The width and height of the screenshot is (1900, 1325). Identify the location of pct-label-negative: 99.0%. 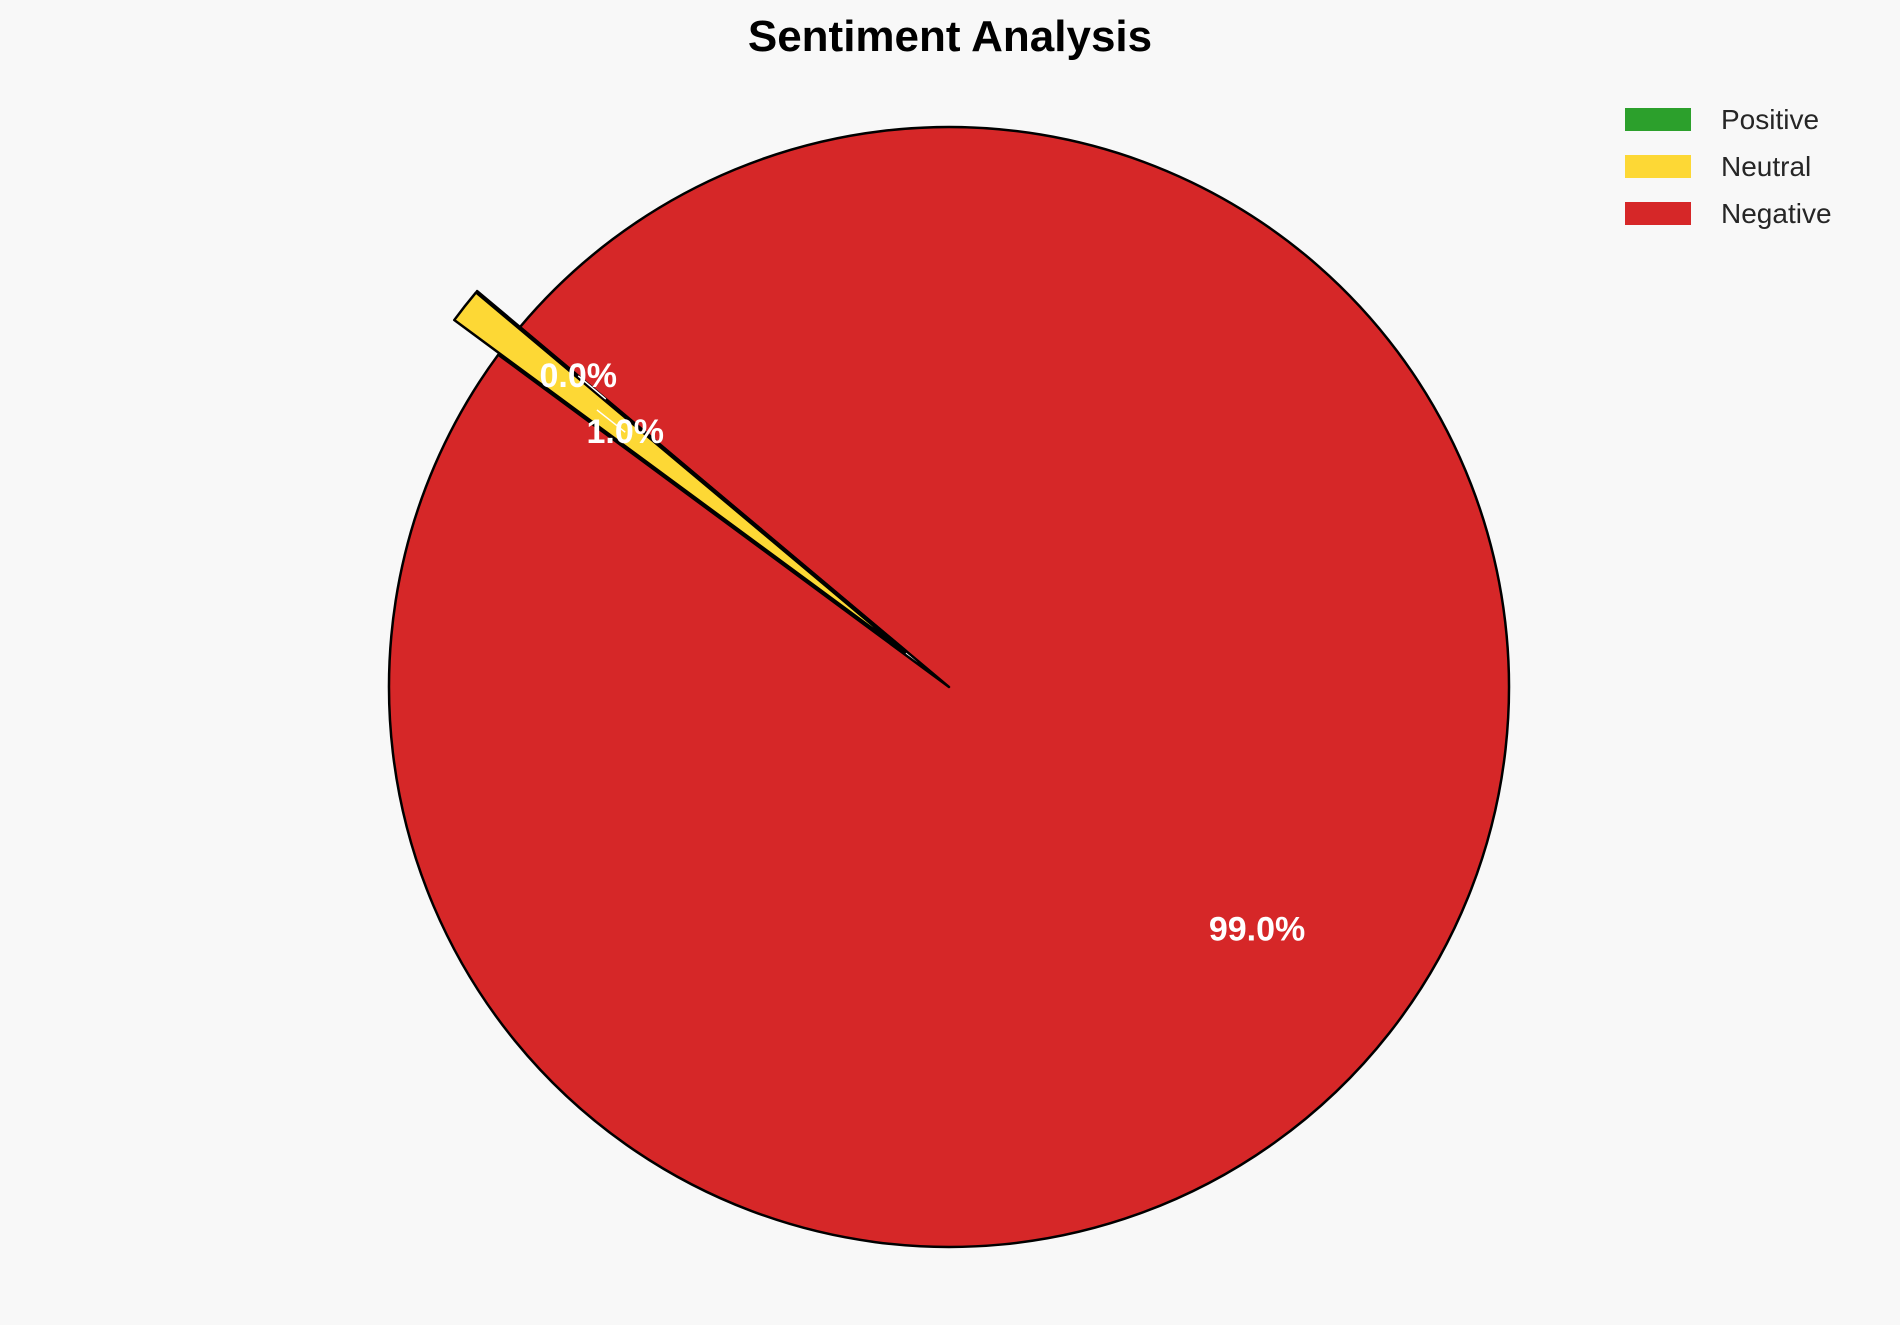
(1257, 929).